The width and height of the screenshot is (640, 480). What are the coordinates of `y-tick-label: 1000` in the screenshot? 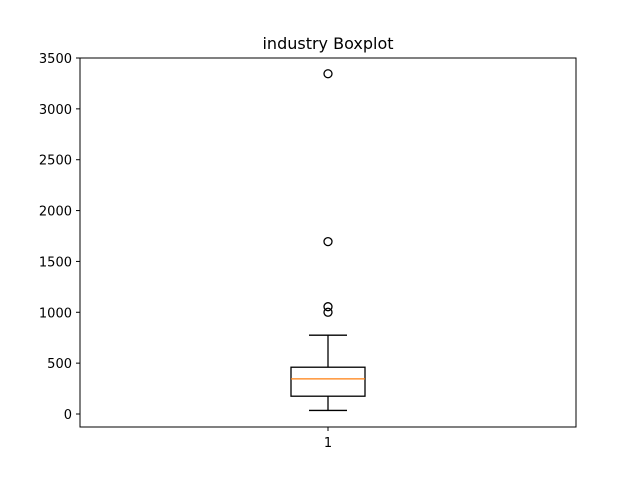 It's located at (55, 313).